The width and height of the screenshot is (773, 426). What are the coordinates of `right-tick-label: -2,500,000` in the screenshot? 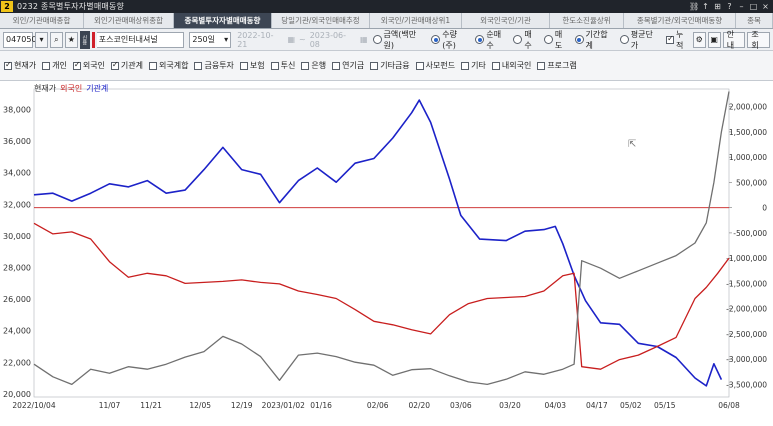 It's located at (746, 334).